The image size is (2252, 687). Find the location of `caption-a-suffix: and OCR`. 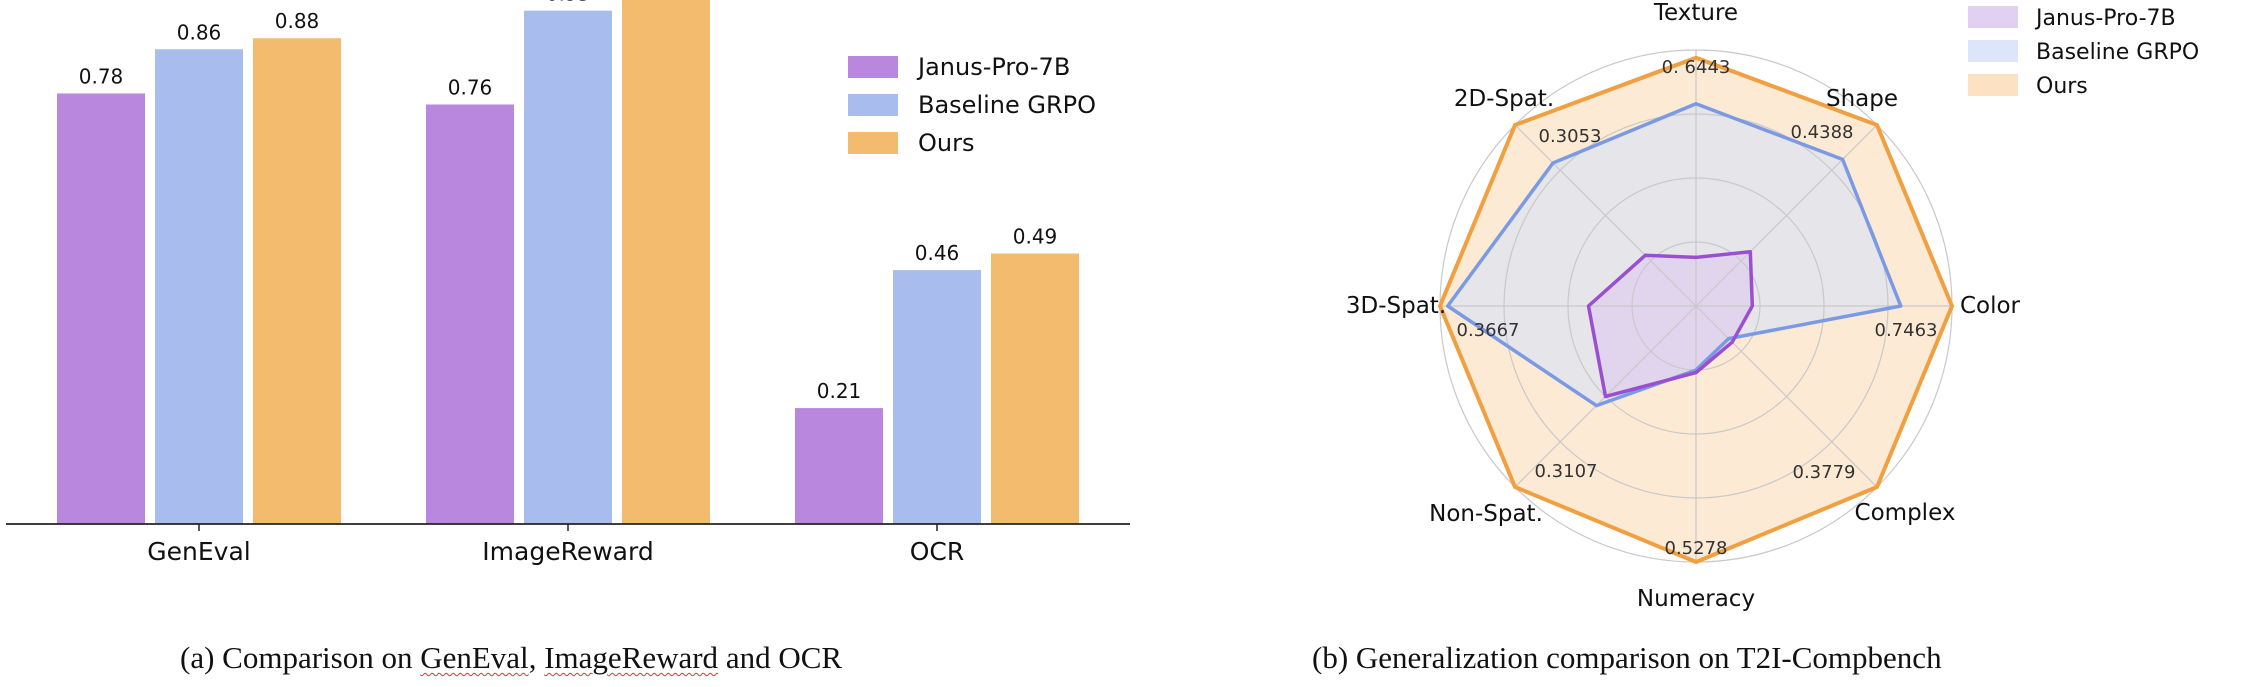

caption-a-suffix: and OCR is located at coordinates (780, 657).